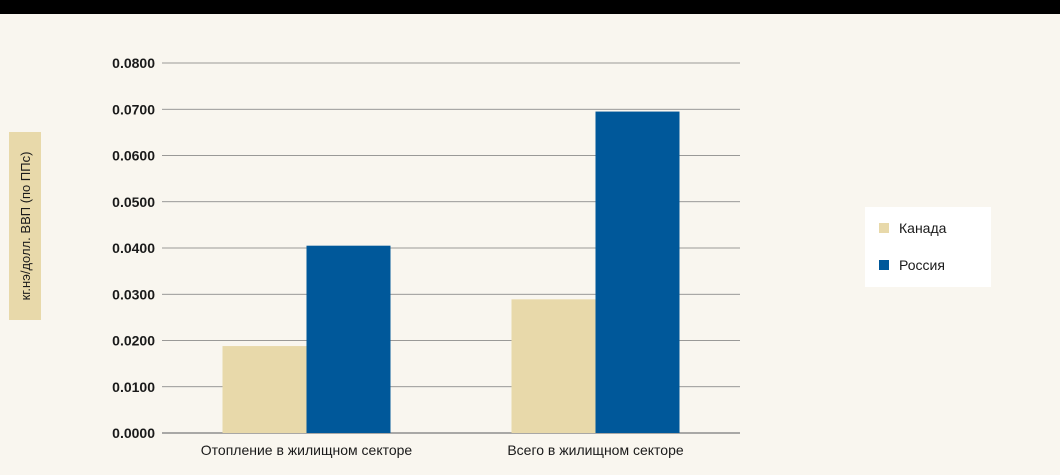 The height and width of the screenshot is (475, 1060). What do you see at coordinates (884, 228) in the screenshot?
I see `legend-swatch-canada` at bounding box center [884, 228].